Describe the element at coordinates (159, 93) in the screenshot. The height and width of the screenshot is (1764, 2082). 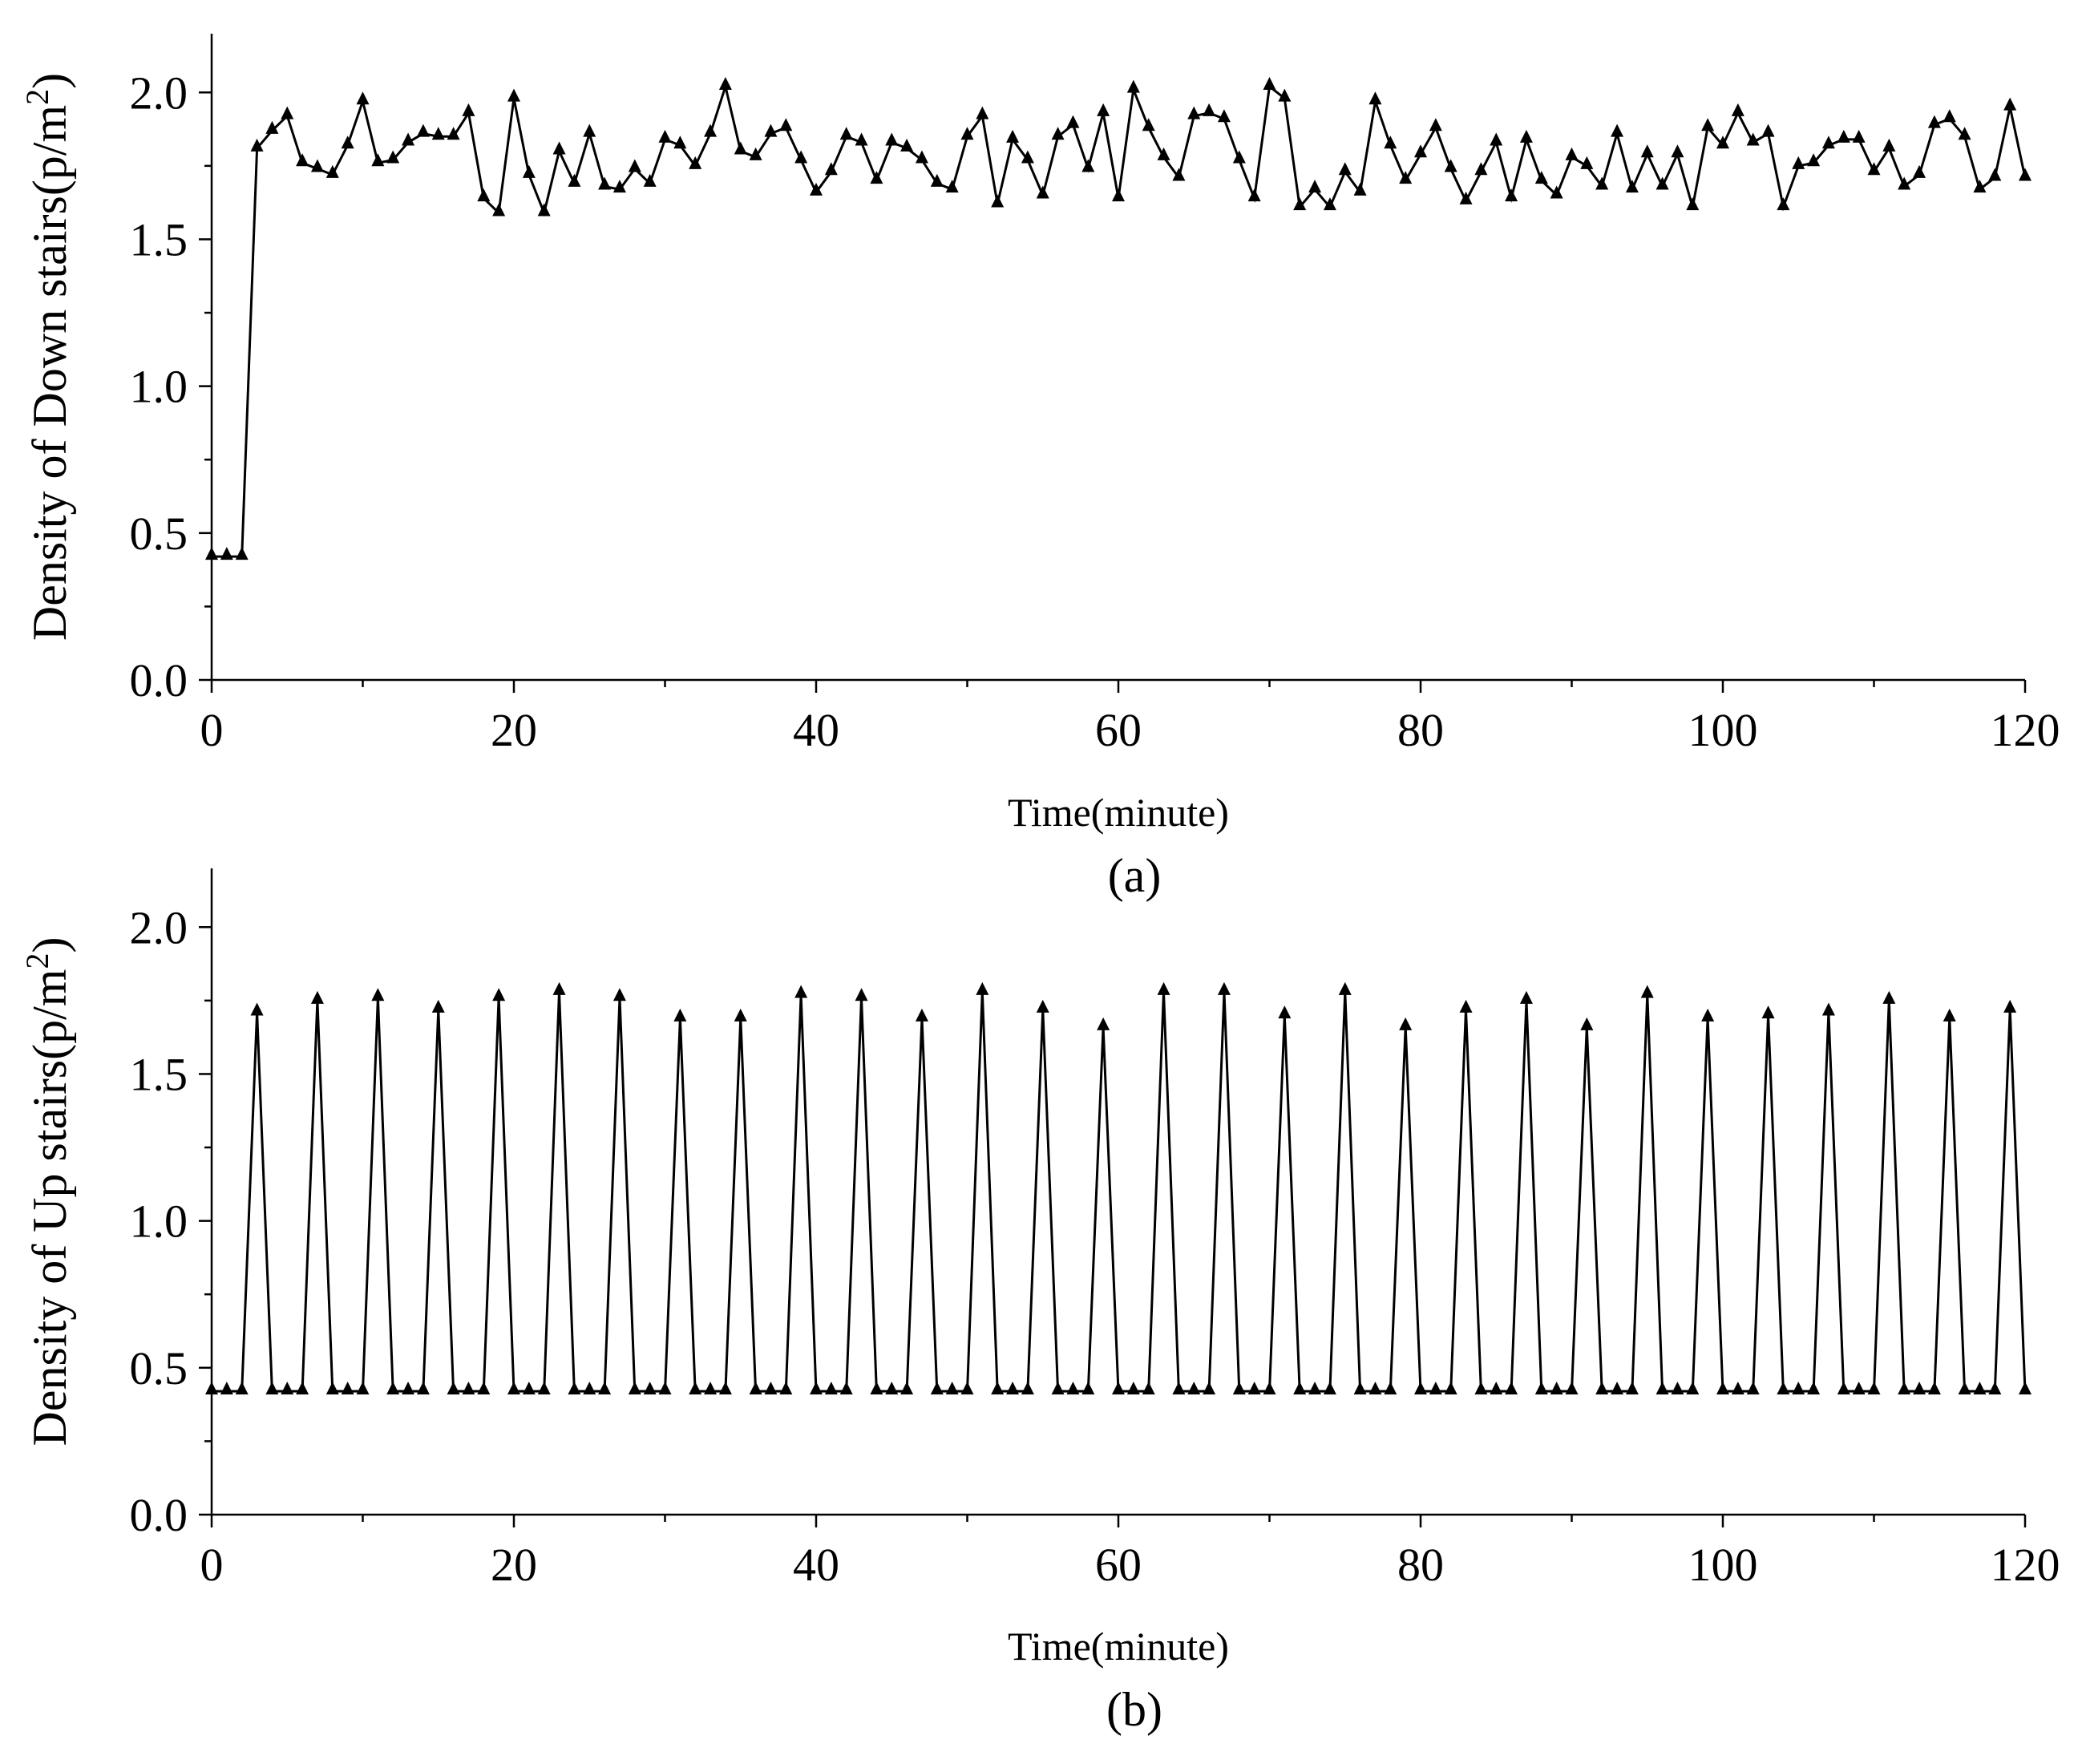
I see `y-tick-label: 2.0` at that location.